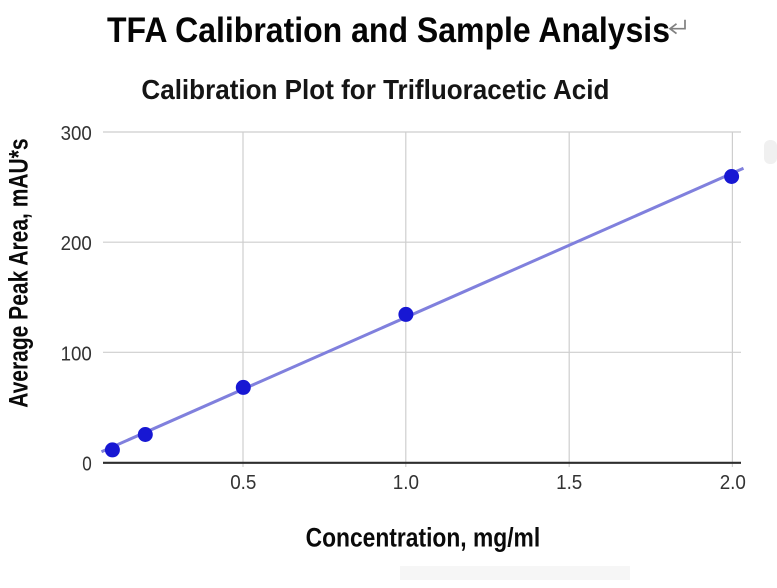 This screenshot has width=777, height=588. Describe the element at coordinates (19, 272) in the screenshot. I see `svg-text: Average Peak Area, mAU*s` at that location.